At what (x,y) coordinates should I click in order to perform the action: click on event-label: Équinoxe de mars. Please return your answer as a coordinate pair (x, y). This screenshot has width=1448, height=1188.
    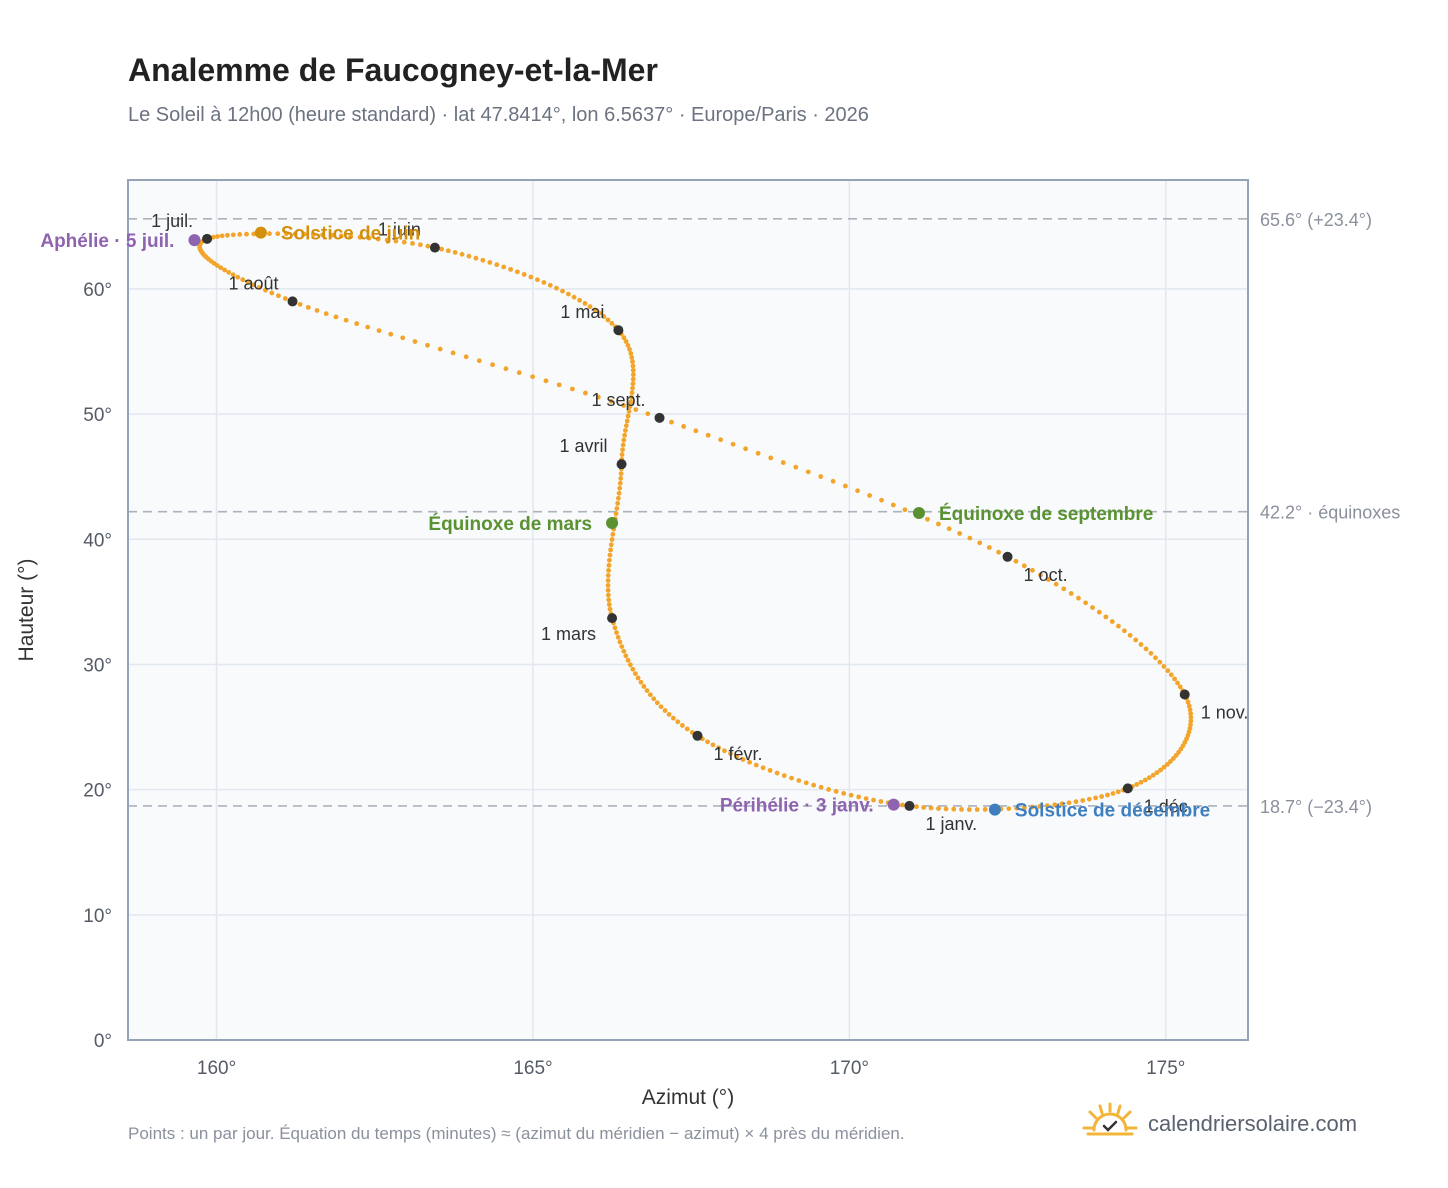
    Looking at the image, I should click on (510, 524).